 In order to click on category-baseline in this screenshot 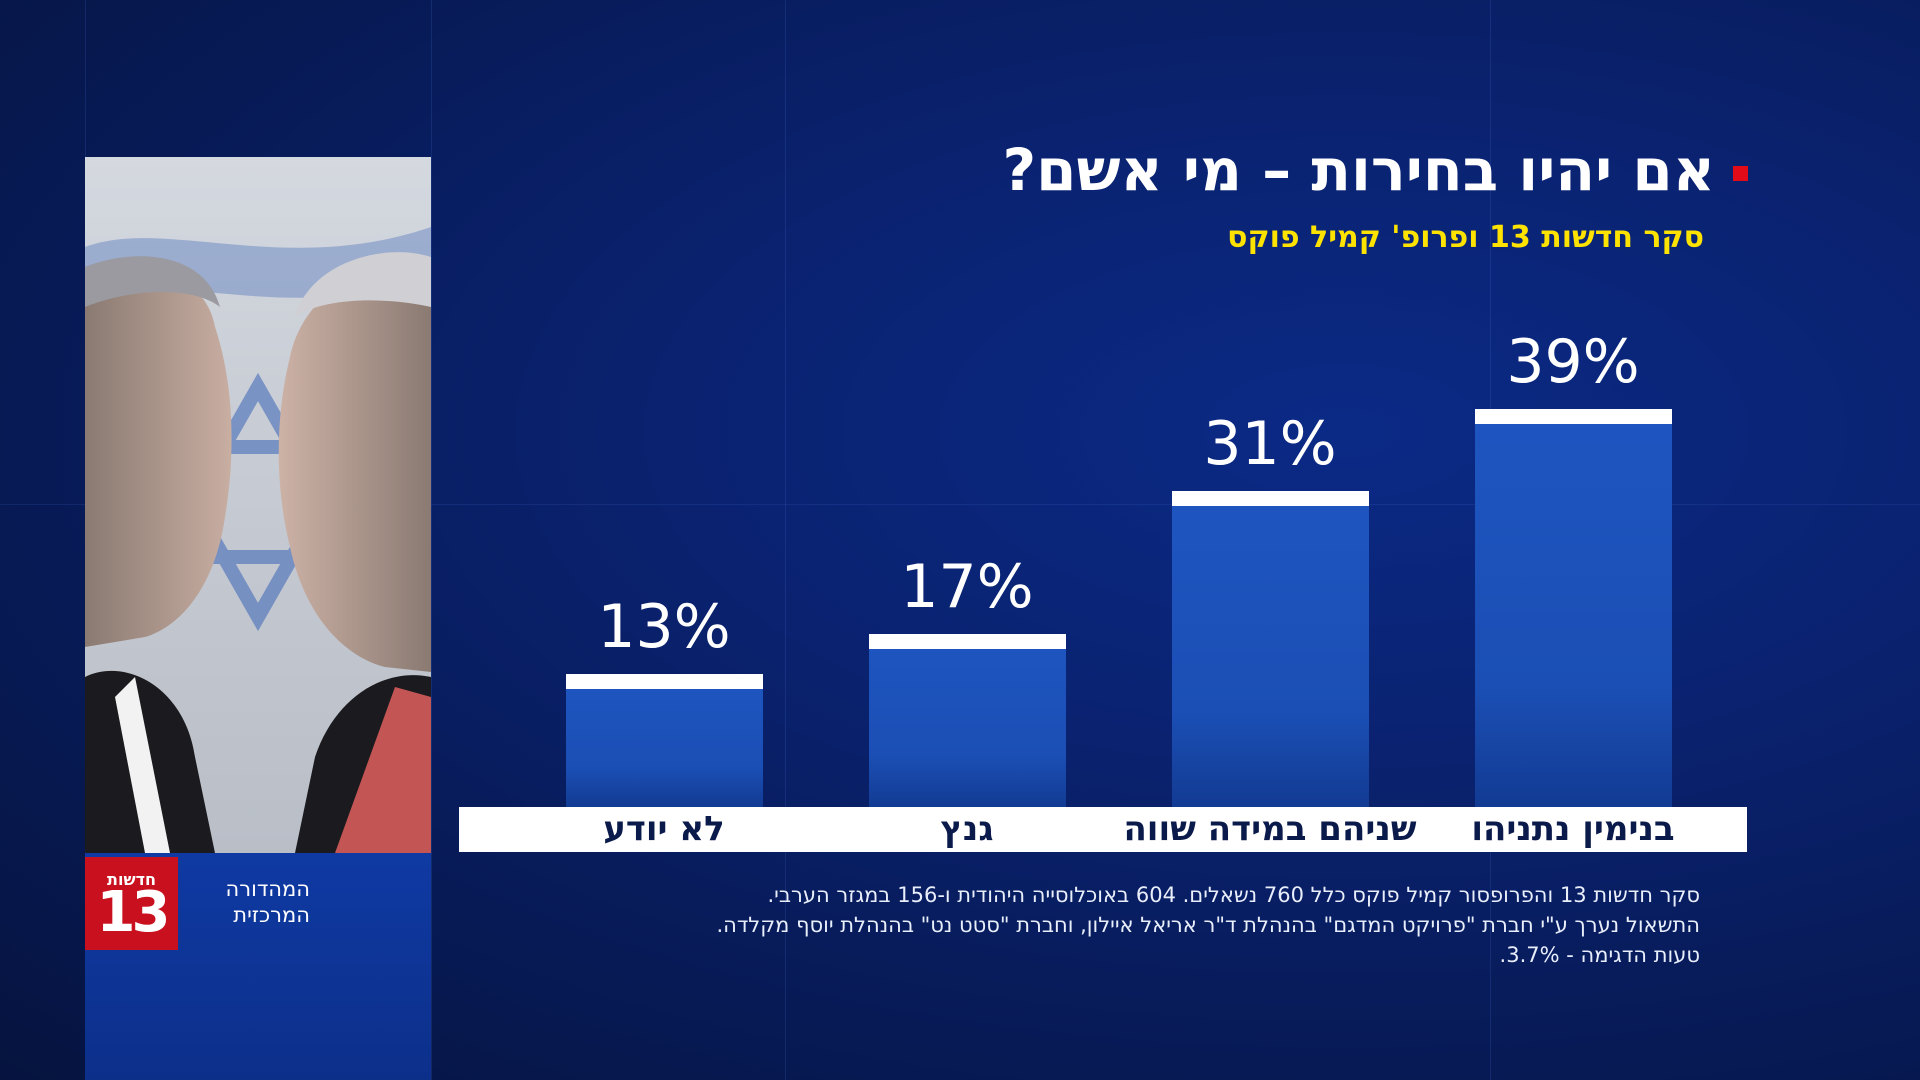, I will do `click(1103, 829)`.